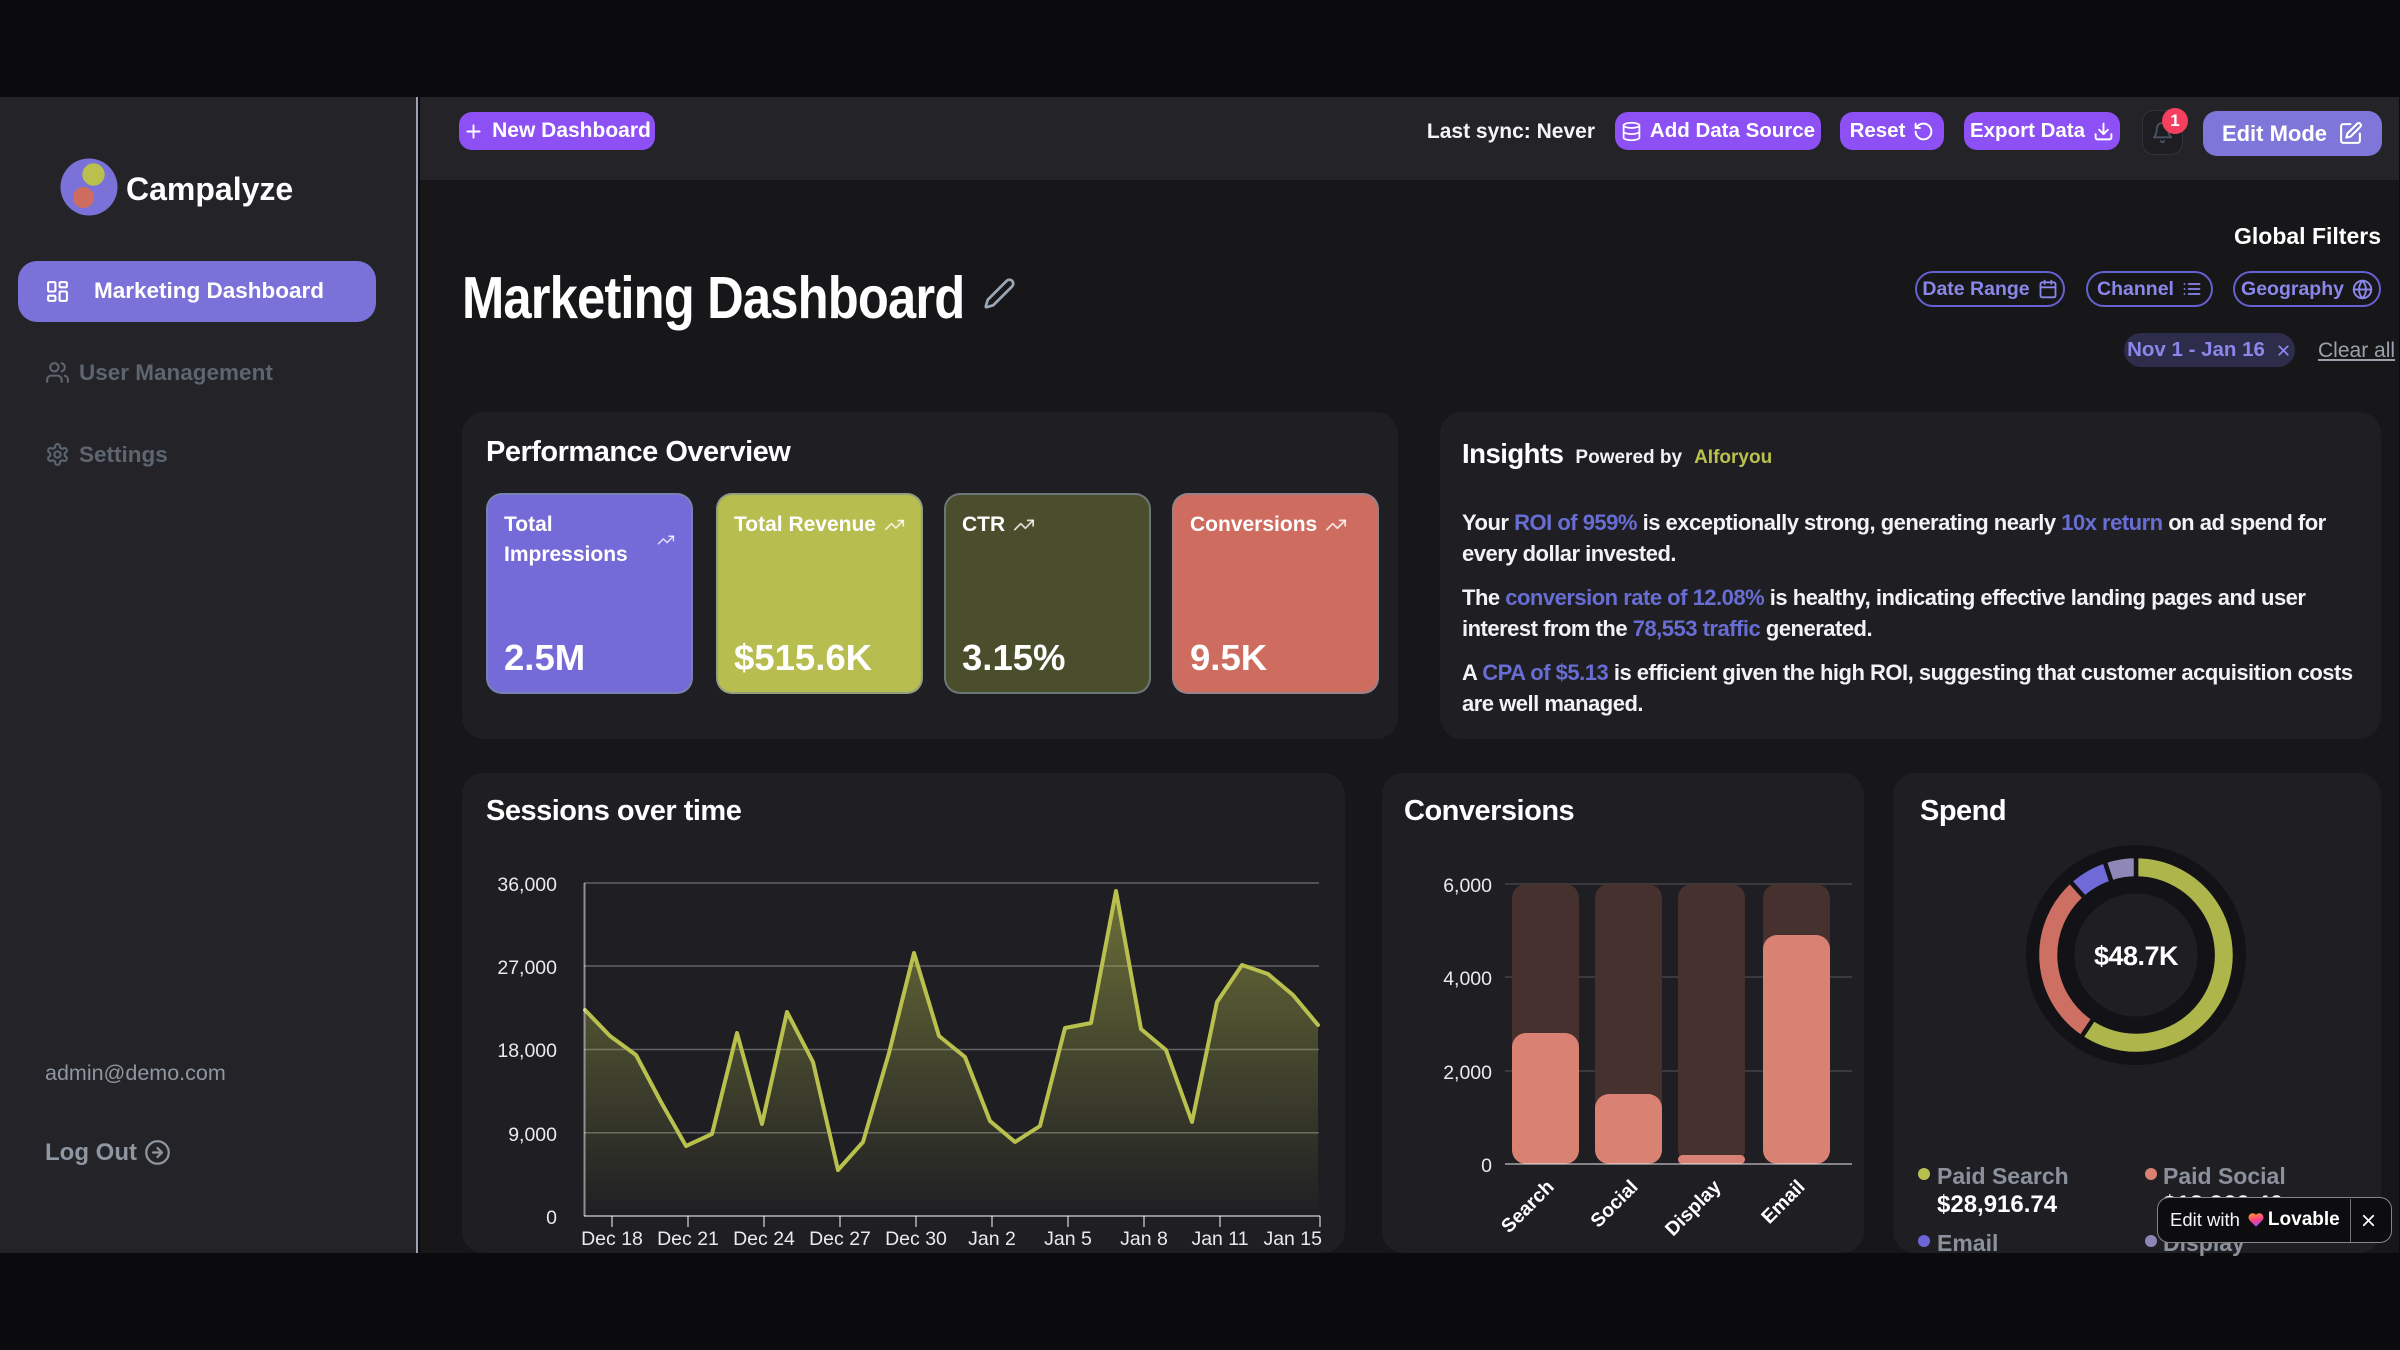 The width and height of the screenshot is (2400, 1350). I want to click on svg-text: Jan 2, so click(992, 1239).